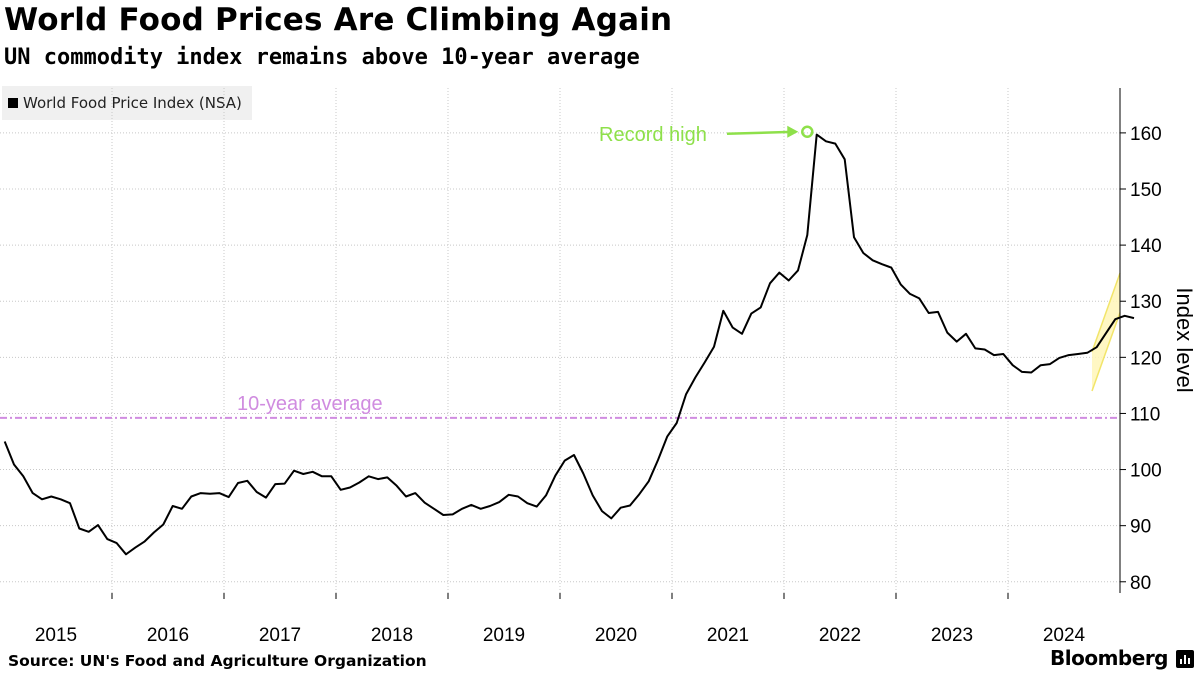 Image resolution: width=1200 pixels, height=675 pixels. What do you see at coordinates (1146, 302) in the screenshot?
I see `y-tick-label-130: 130` at bounding box center [1146, 302].